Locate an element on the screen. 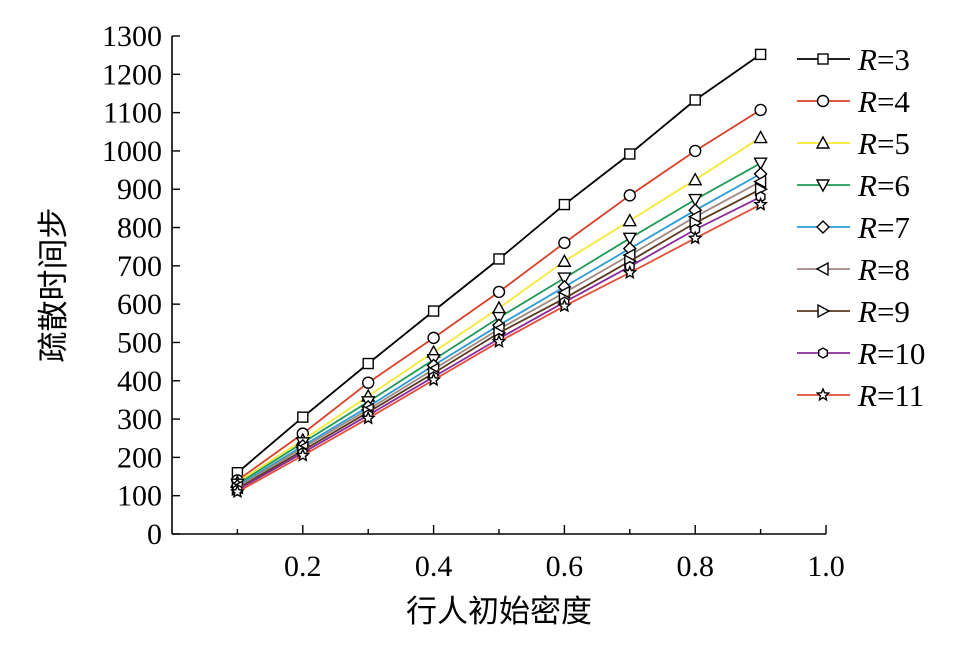 Image resolution: width=960 pixels, height=648 pixels. legend-item: R=5 is located at coordinates (853, 143).